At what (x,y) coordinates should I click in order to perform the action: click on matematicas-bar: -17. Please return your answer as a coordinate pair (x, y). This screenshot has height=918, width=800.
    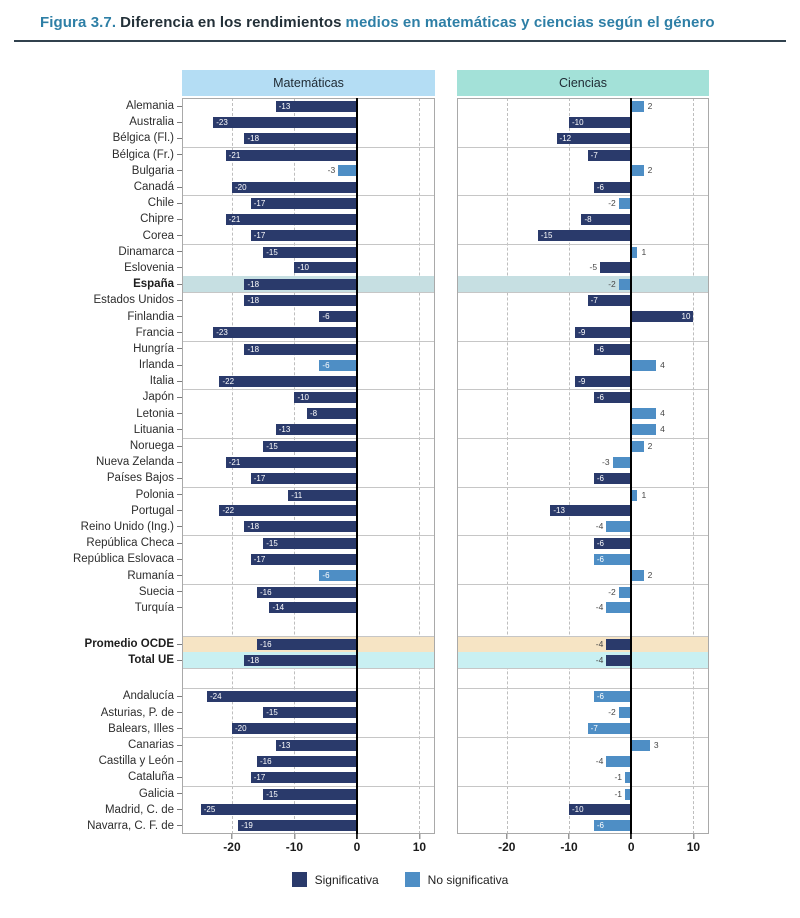
    Looking at the image, I should click on (303, 204).